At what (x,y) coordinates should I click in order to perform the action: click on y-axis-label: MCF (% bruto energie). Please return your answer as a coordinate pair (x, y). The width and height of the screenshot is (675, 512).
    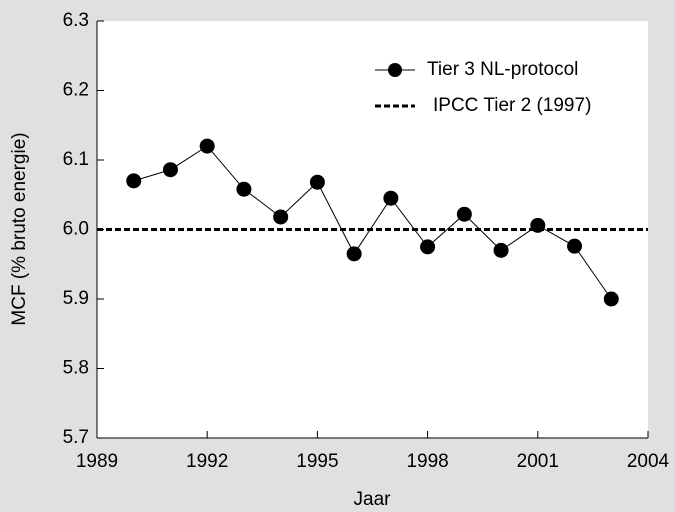
    Looking at the image, I should click on (19, 228).